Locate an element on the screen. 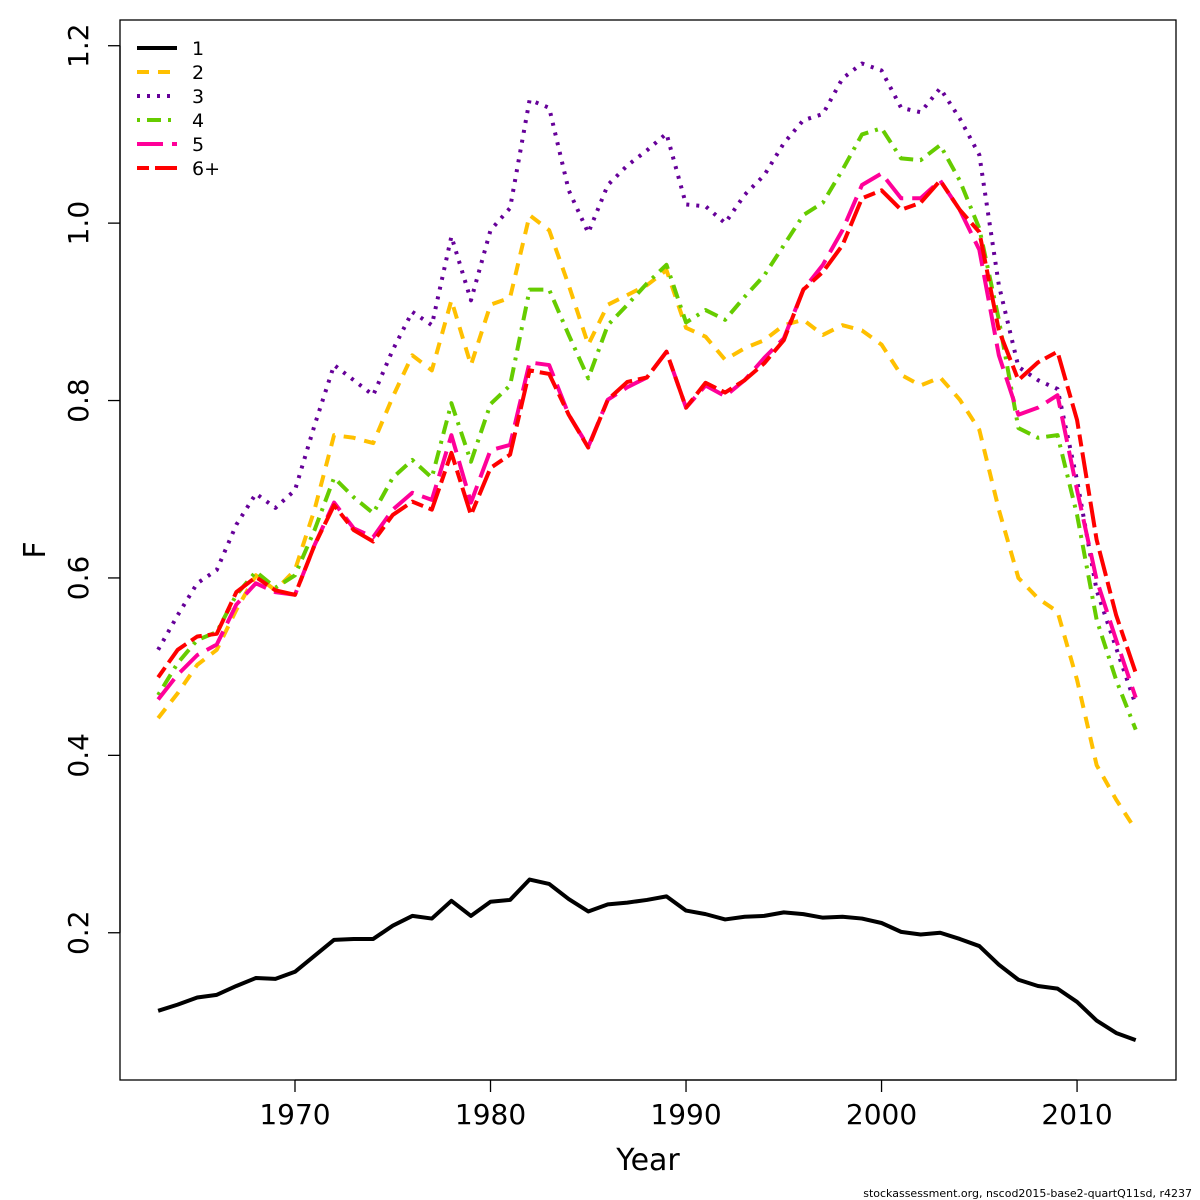 The image size is (1200, 1200). y-tick-label: 1.2 is located at coordinates (78, 45).